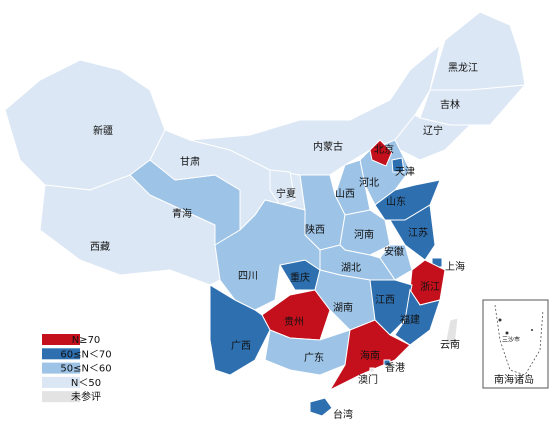  I want to click on province-label: 海南, so click(370, 355).